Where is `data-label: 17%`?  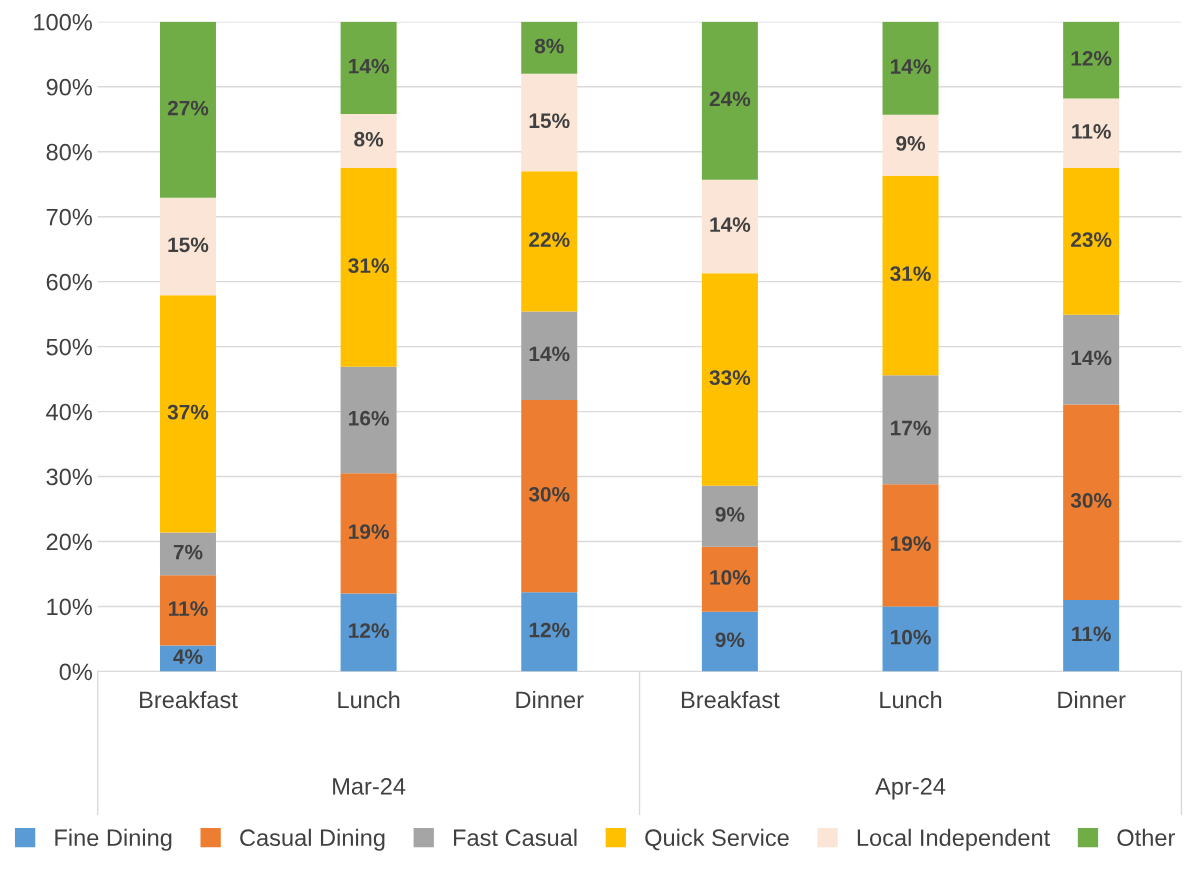 data-label: 17% is located at coordinates (910, 428).